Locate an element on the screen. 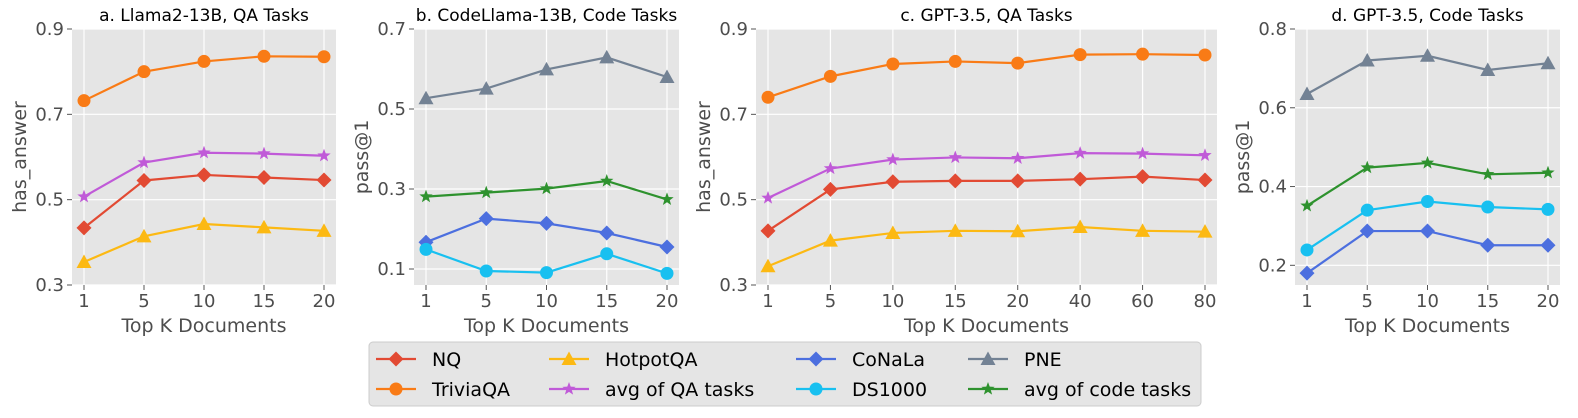  series-ds1000 is located at coordinates (1427, 226).